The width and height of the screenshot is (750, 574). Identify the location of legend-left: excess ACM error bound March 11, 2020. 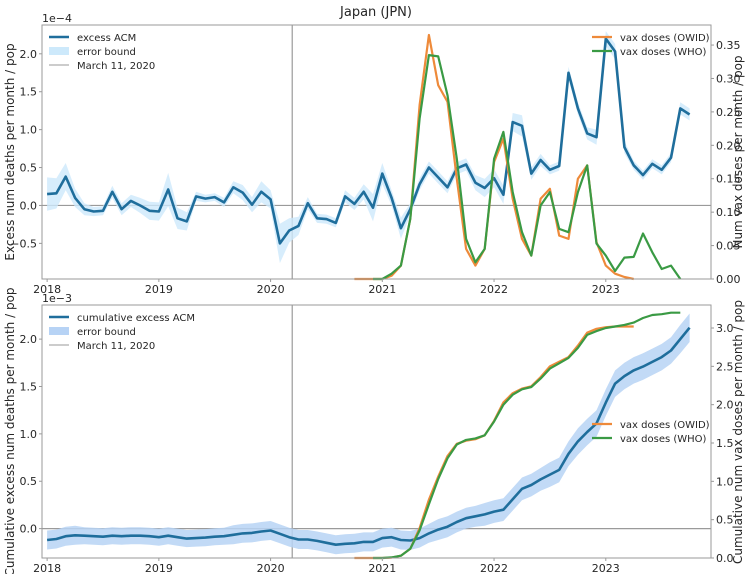
(102, 52).